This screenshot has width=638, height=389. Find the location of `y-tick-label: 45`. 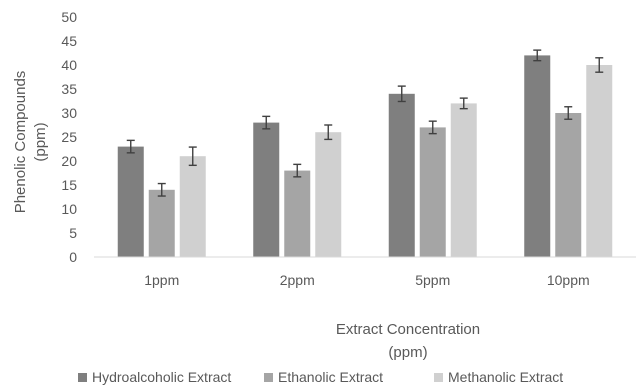

y-tick-label: 45 is located at coordinates (69, 41).